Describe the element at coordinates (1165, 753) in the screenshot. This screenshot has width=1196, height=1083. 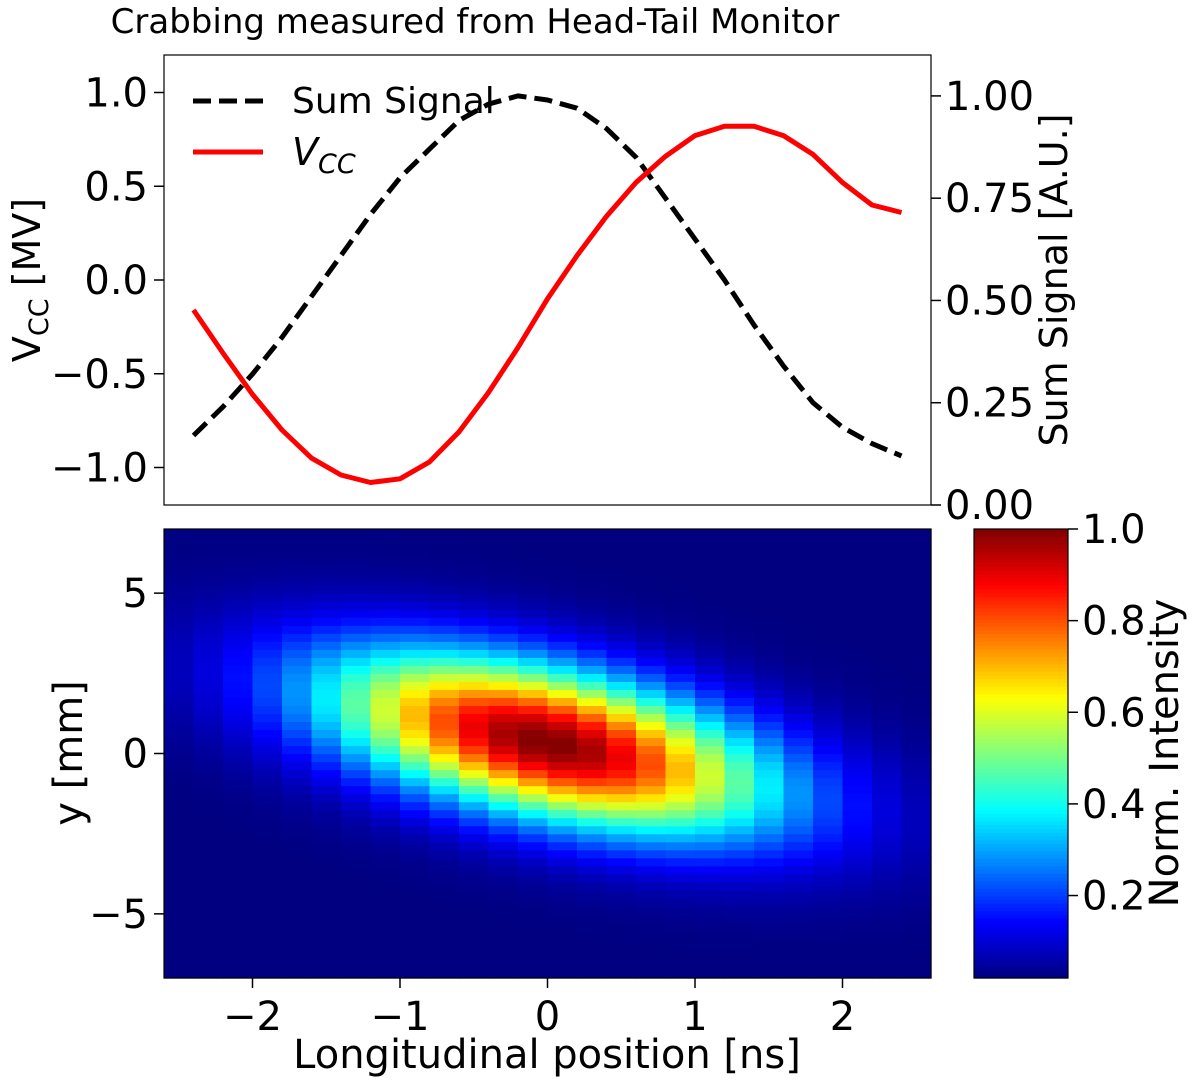
I see `colorbar-label: Norm. Intensity` at that location.